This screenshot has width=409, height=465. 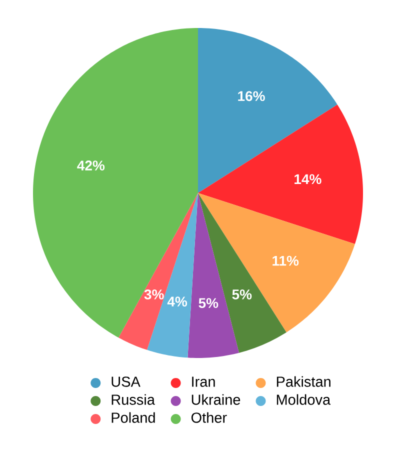 I want to click on legend-label: USA, so click(x=126, y=381).